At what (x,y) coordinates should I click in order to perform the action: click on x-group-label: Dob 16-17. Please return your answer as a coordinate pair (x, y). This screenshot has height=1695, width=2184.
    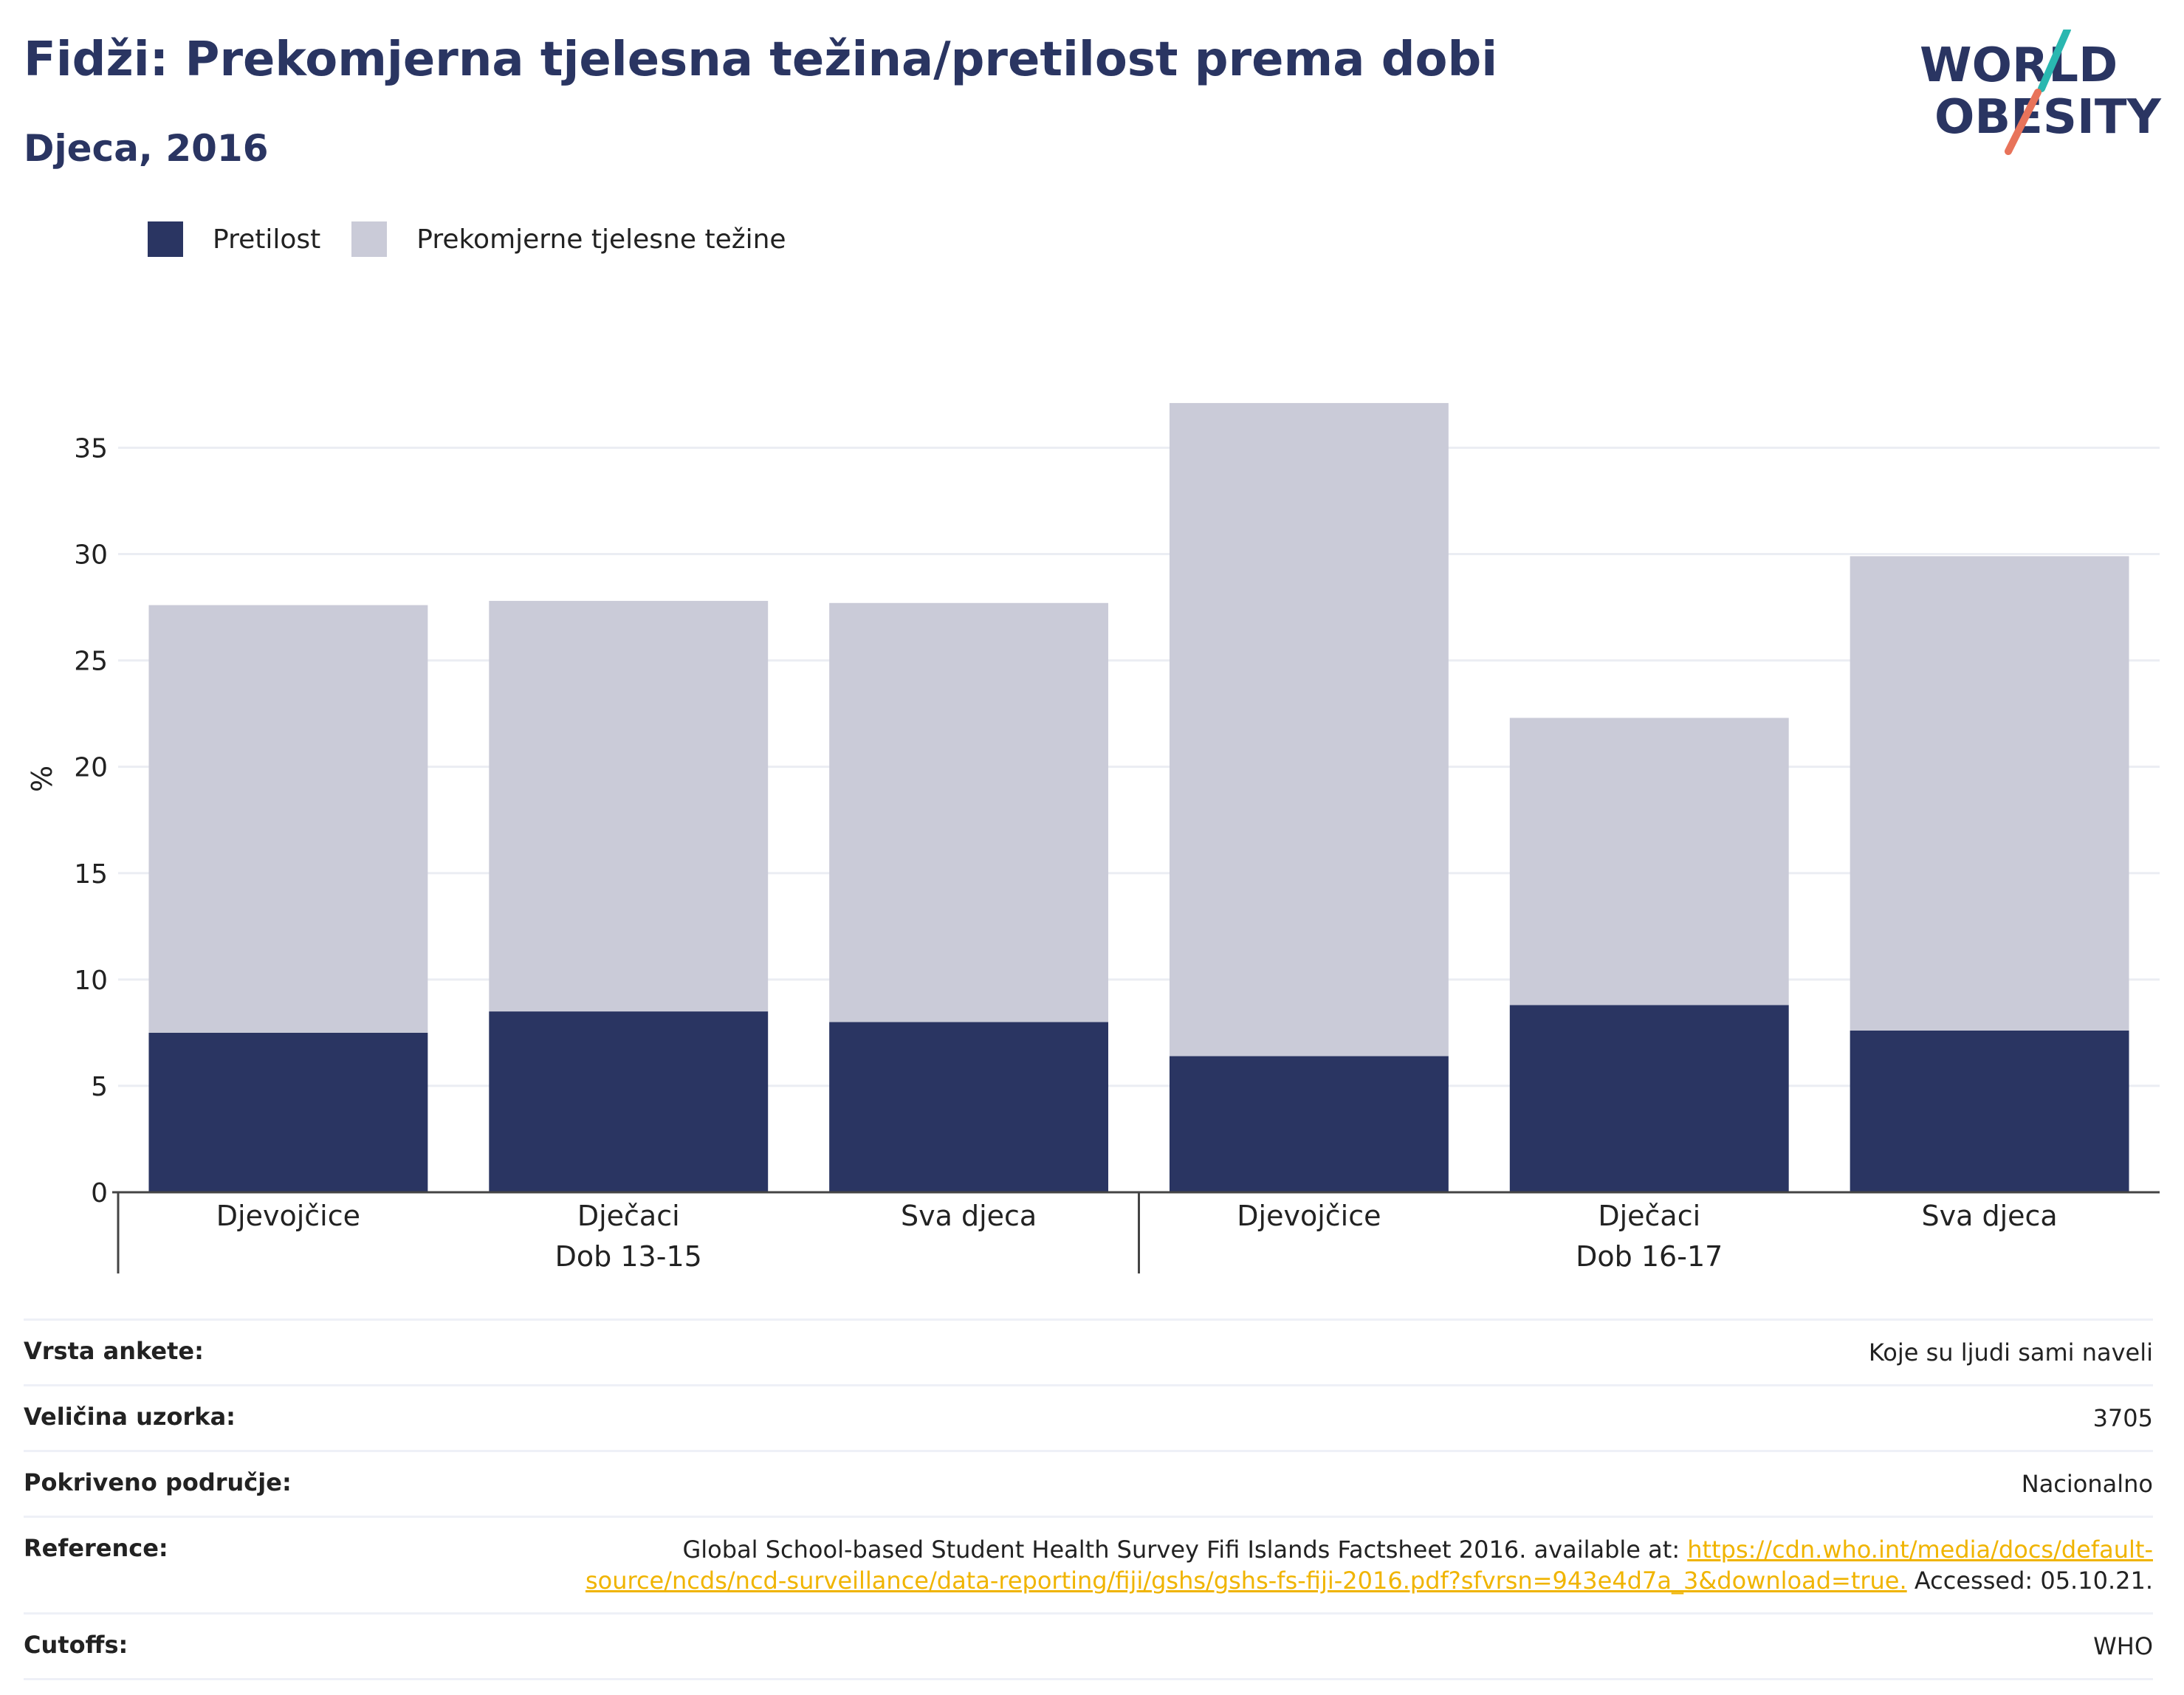
    Looking at the image, I should click on (1650, 1256).